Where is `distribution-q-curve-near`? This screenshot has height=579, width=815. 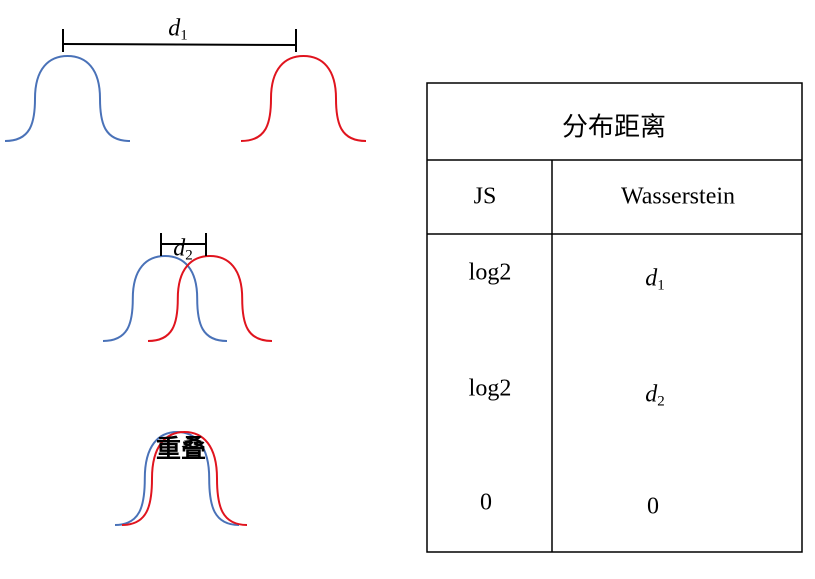
distribution-q-curve-near is located at coordinates (210, 298).